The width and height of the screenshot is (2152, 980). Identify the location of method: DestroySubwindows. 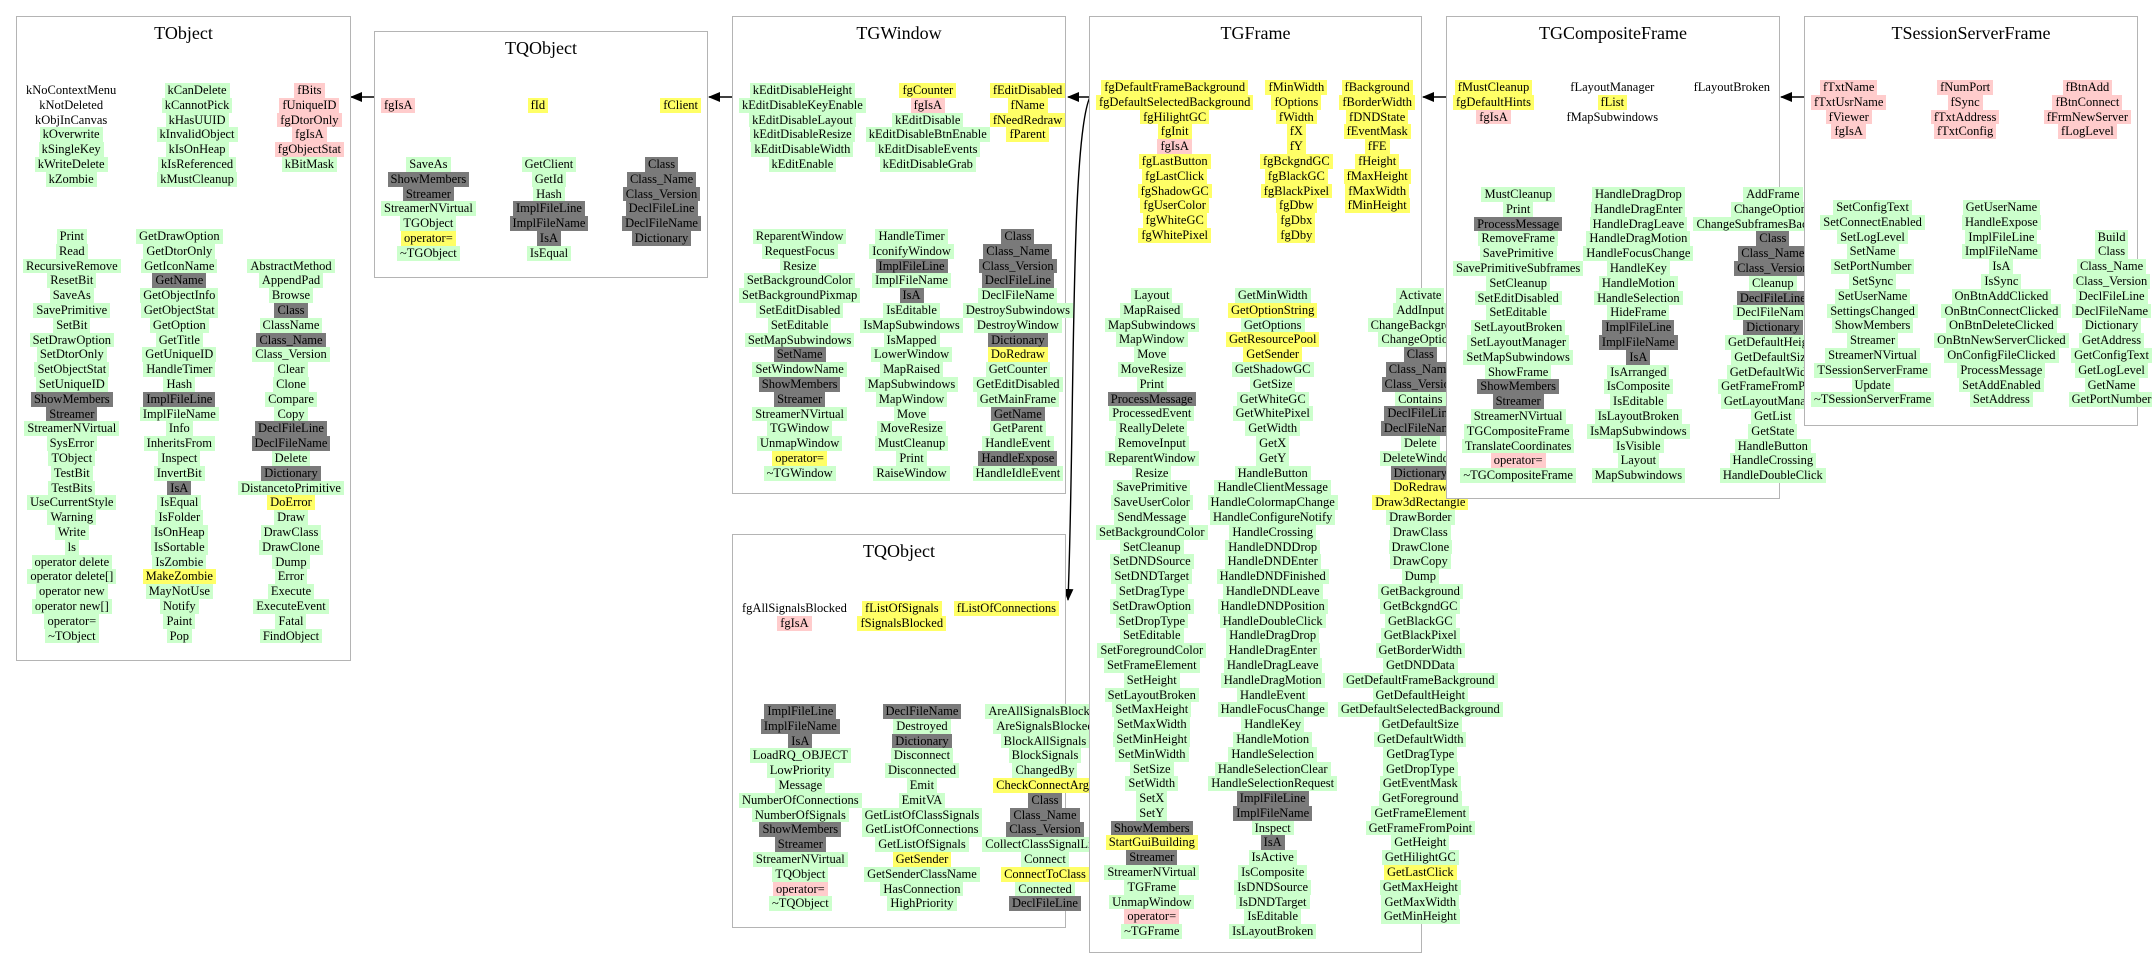
(1017, 310).